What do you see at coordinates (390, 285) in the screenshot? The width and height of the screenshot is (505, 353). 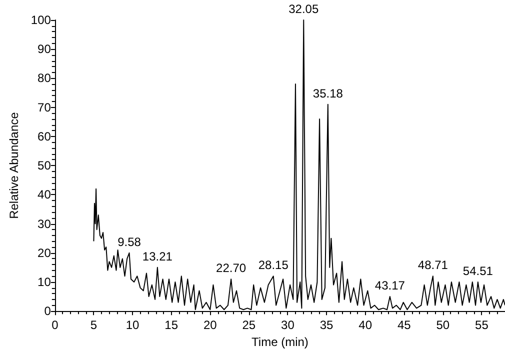 I see `annotation: 43.17` at bounding box center [390, 285].